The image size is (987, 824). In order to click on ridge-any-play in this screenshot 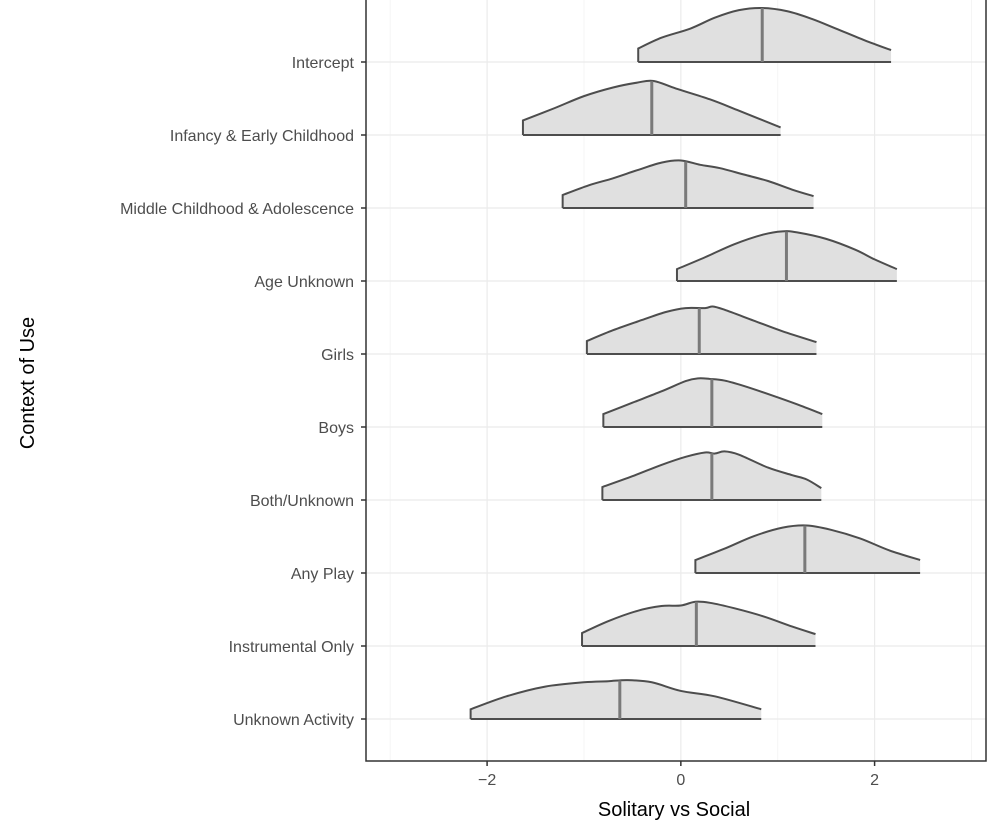, I will do `click(807, 549)`.